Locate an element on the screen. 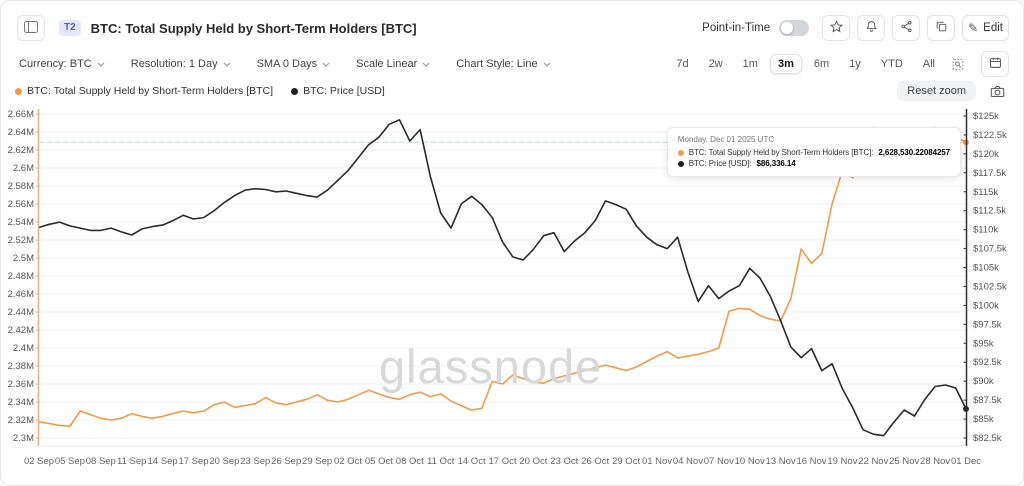 The width and height of the screenshot is (1024, 486). share-icon is located at coordinates (906, 28).